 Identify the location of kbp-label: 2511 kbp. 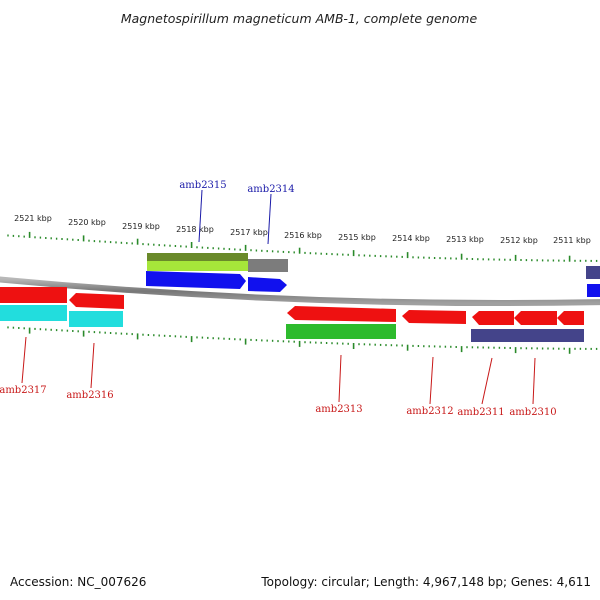
(572, 240).